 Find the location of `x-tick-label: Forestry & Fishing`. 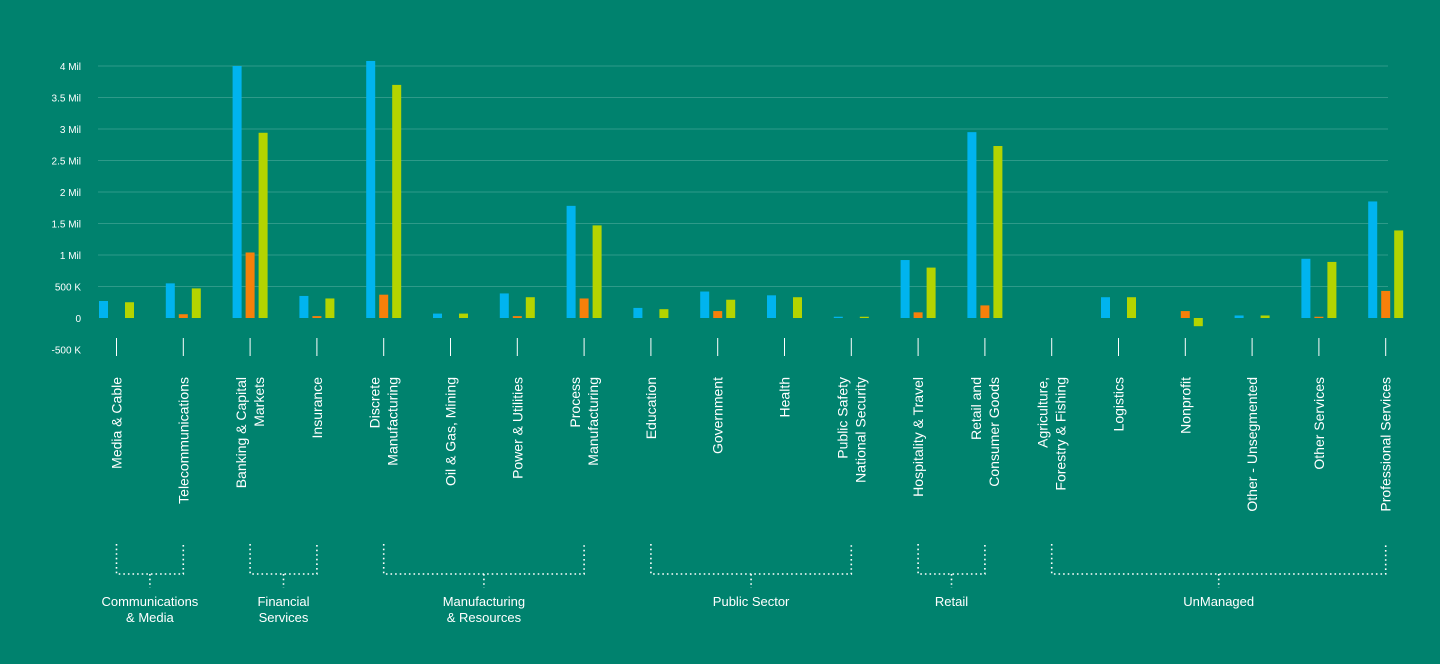

x-tick-label: Forestry & Fishing is located at coordinates (1061, 434).